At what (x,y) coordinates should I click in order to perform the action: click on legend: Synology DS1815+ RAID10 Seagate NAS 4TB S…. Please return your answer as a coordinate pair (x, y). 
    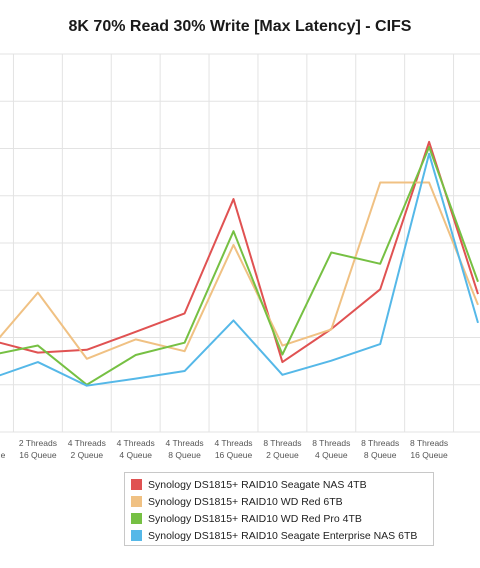
    Looking at the image, I should click on (279, 509).